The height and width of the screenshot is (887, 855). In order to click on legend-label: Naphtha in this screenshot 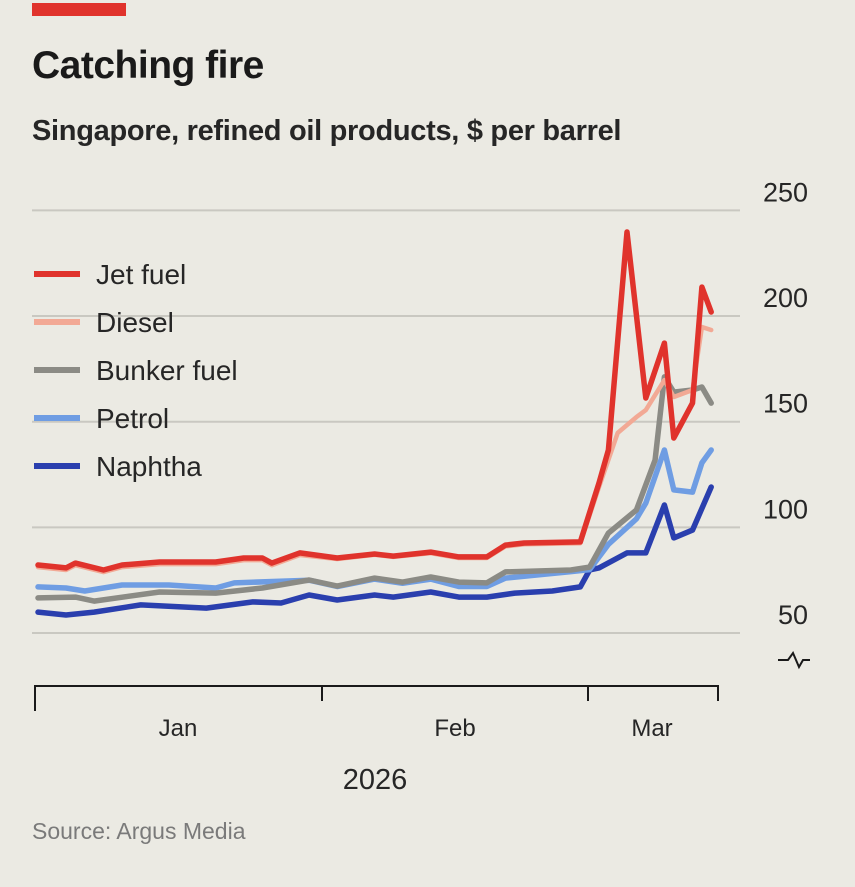, I will do `click(149, 466)`.